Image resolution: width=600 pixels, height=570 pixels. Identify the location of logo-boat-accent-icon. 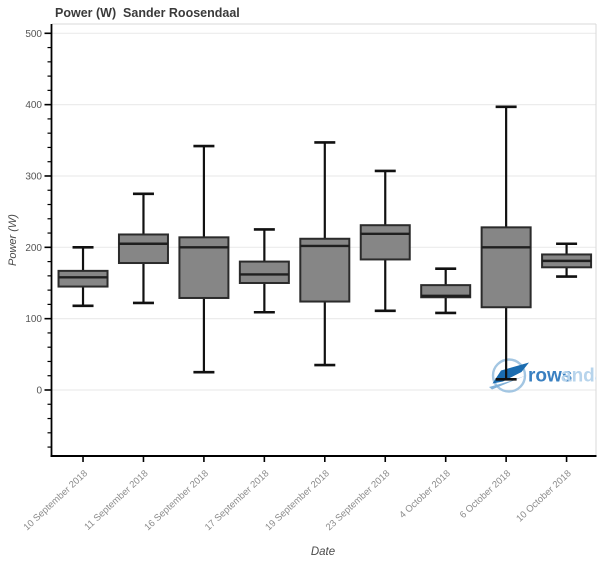
(507, 382).